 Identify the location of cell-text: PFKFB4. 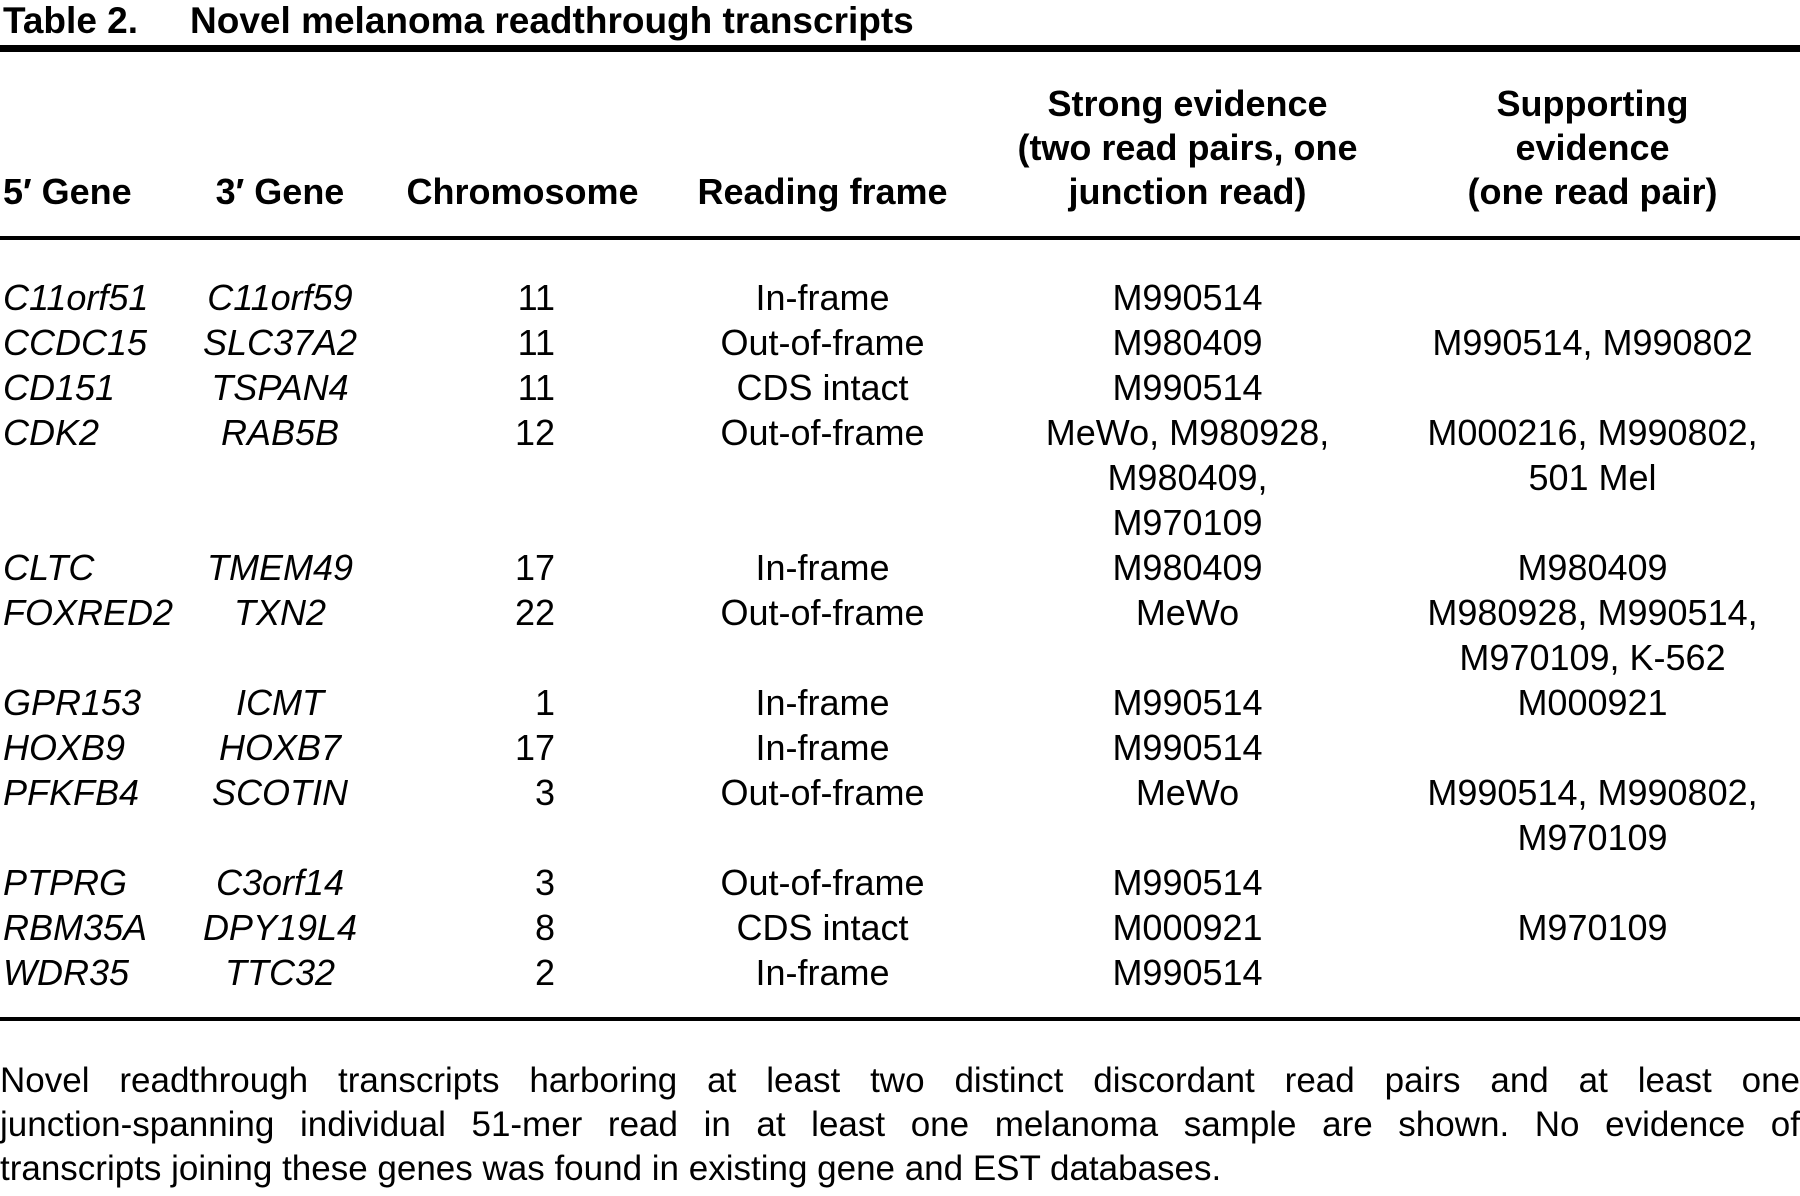
(71, 792).